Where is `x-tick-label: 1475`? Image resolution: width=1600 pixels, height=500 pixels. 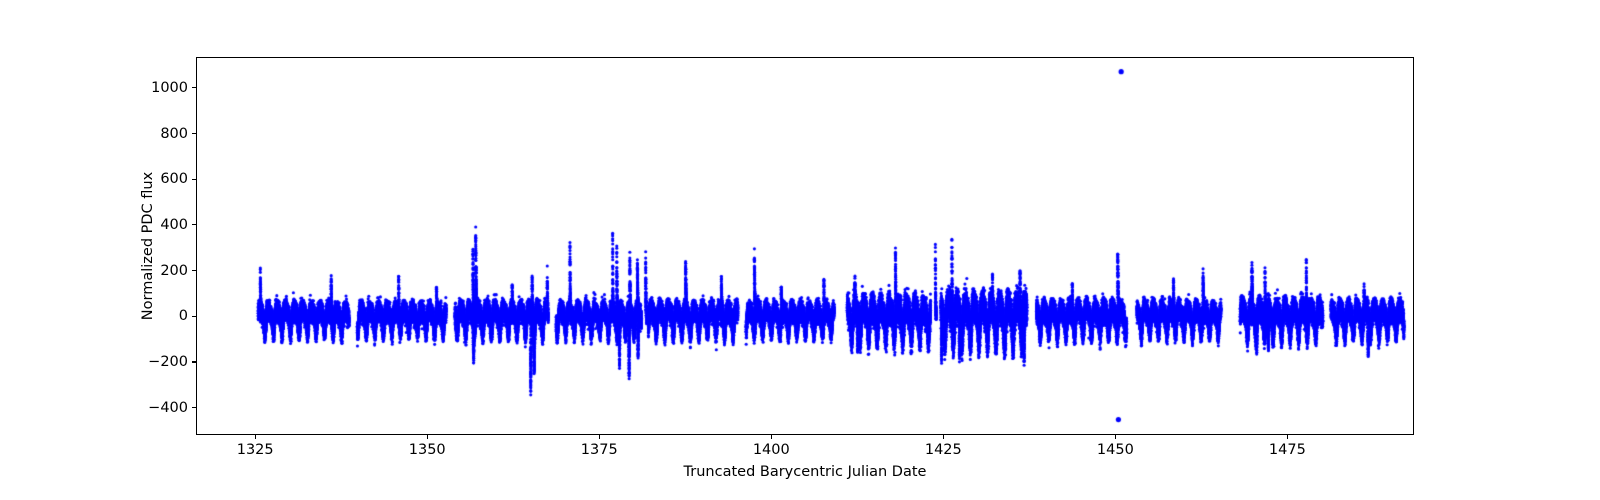
x-tick-label: 1475 is located at coordinates (1287, 450).